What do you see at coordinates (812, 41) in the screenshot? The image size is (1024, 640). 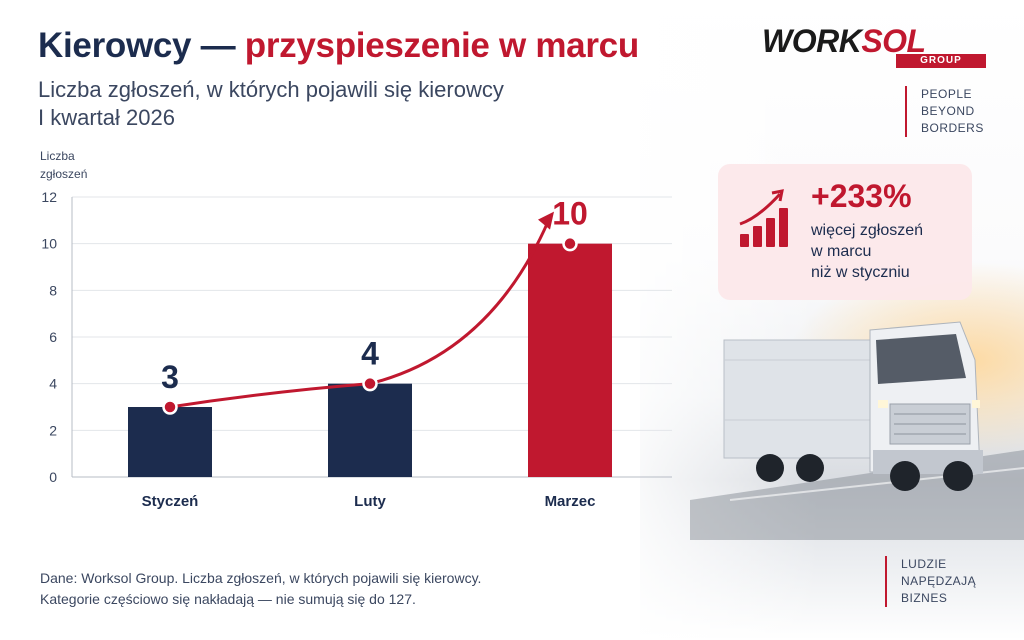 I see `logo-text-work: WORK` at bounding box center [812, 41].